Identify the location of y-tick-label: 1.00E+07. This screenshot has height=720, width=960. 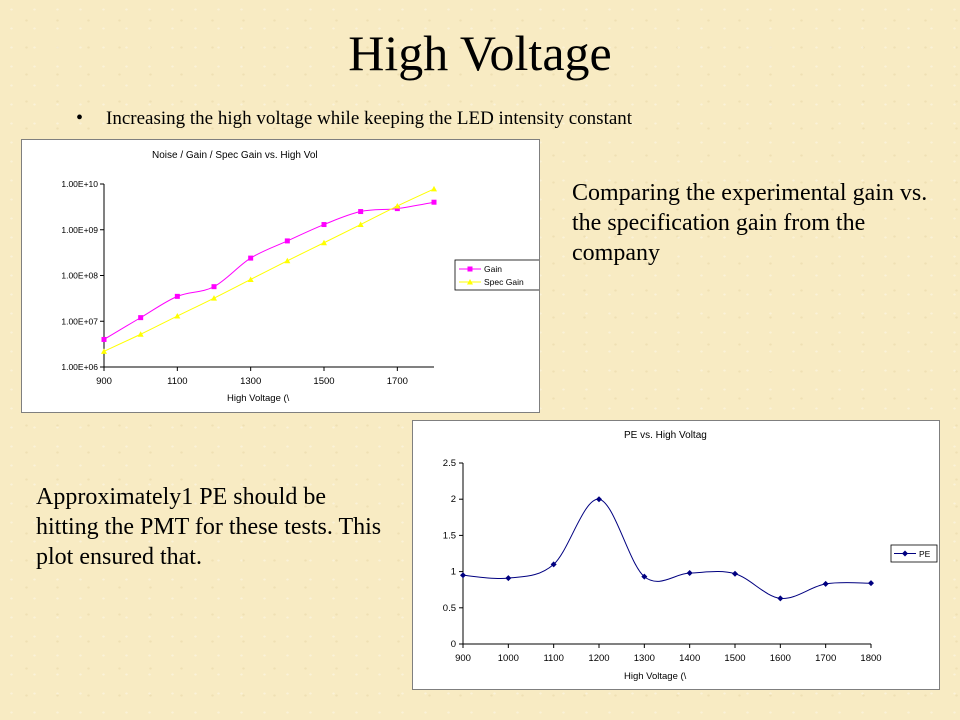
(79, 321).